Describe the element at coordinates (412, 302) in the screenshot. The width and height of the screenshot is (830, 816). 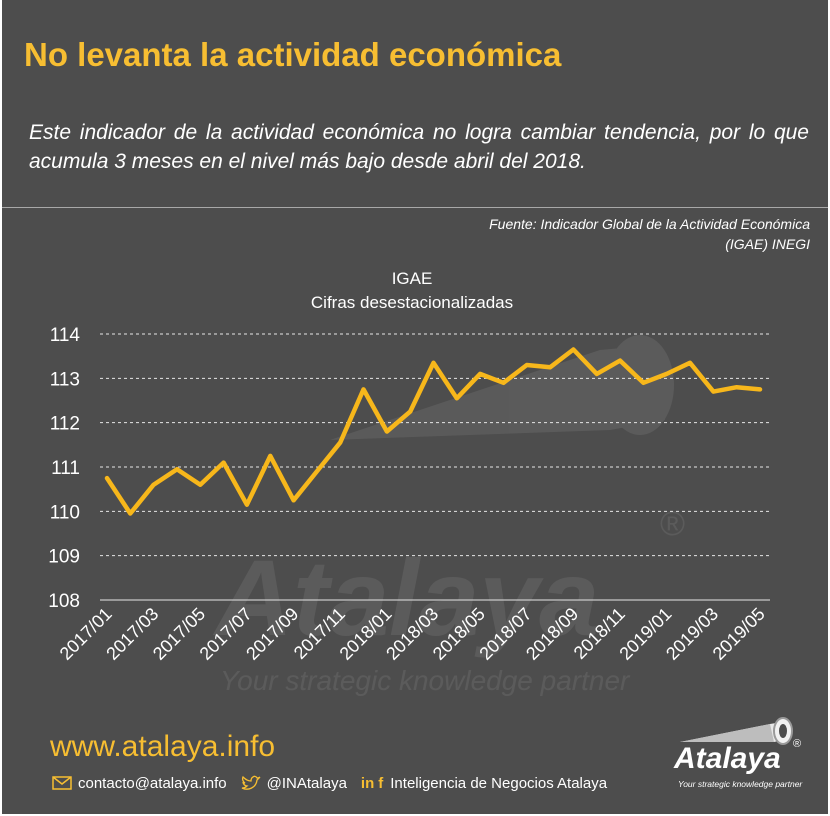
I see `chart-subtitle: Cifras desestacionalizadas` at that location.